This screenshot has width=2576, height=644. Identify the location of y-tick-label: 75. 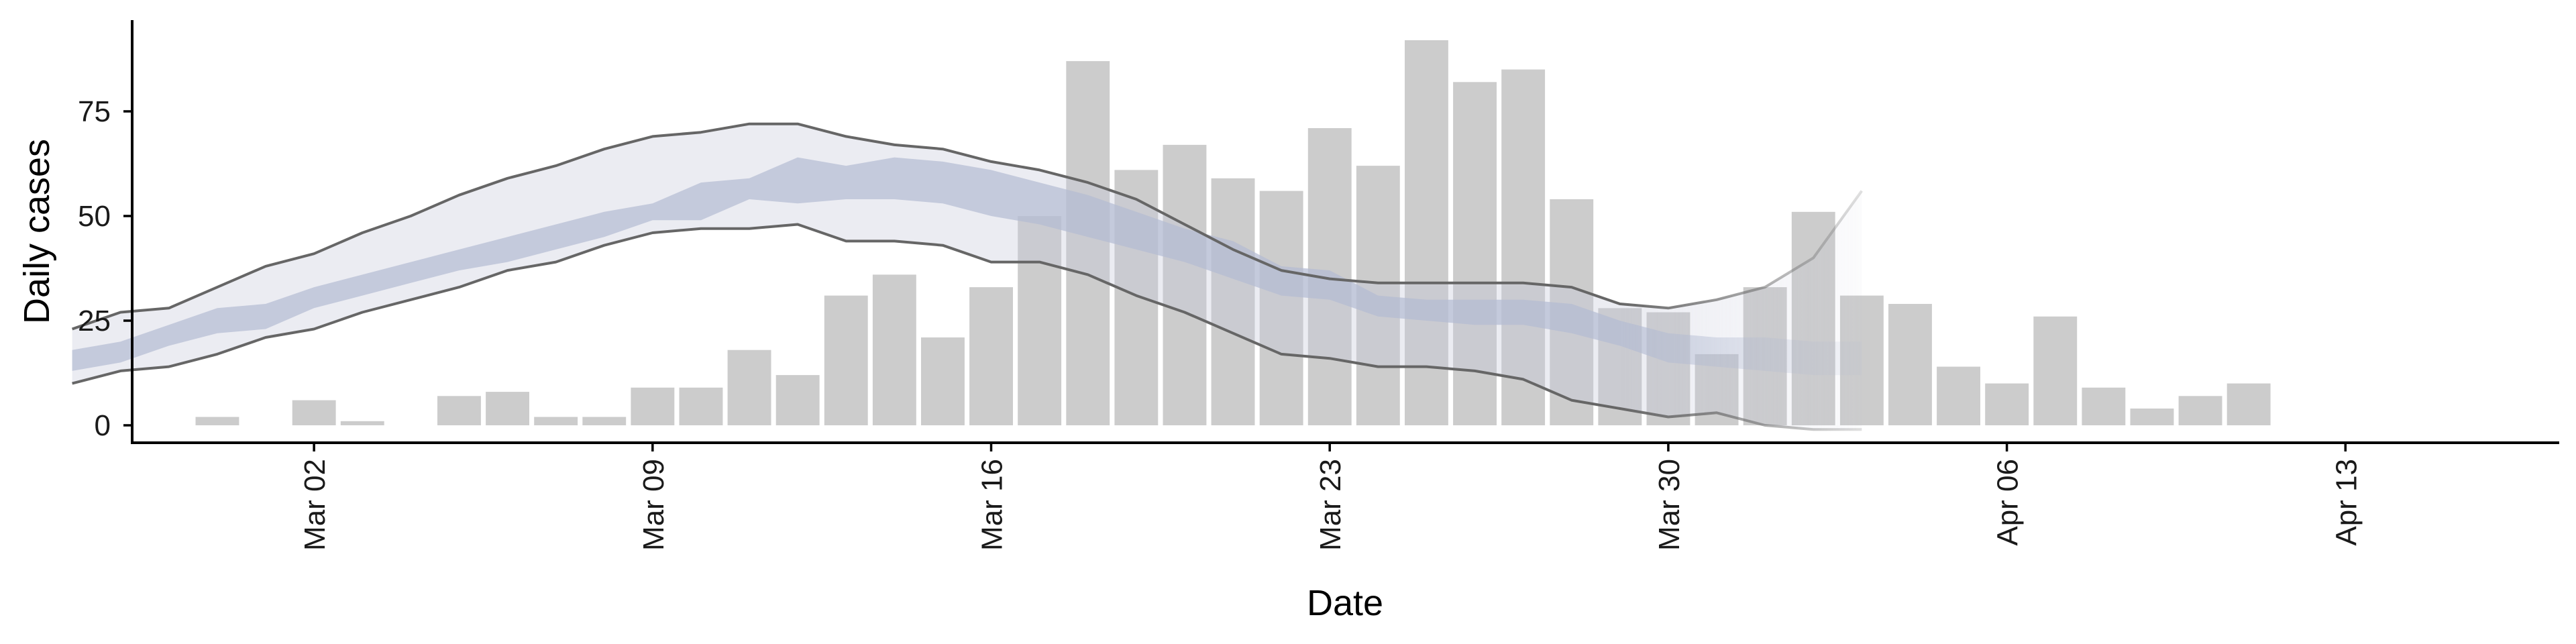
(94, 111).